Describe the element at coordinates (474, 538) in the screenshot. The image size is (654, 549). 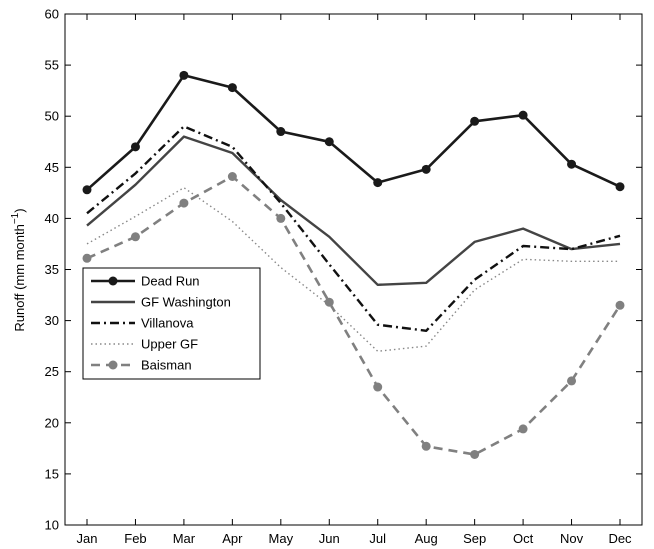
I see `x-tick-label: Sep` at that location.